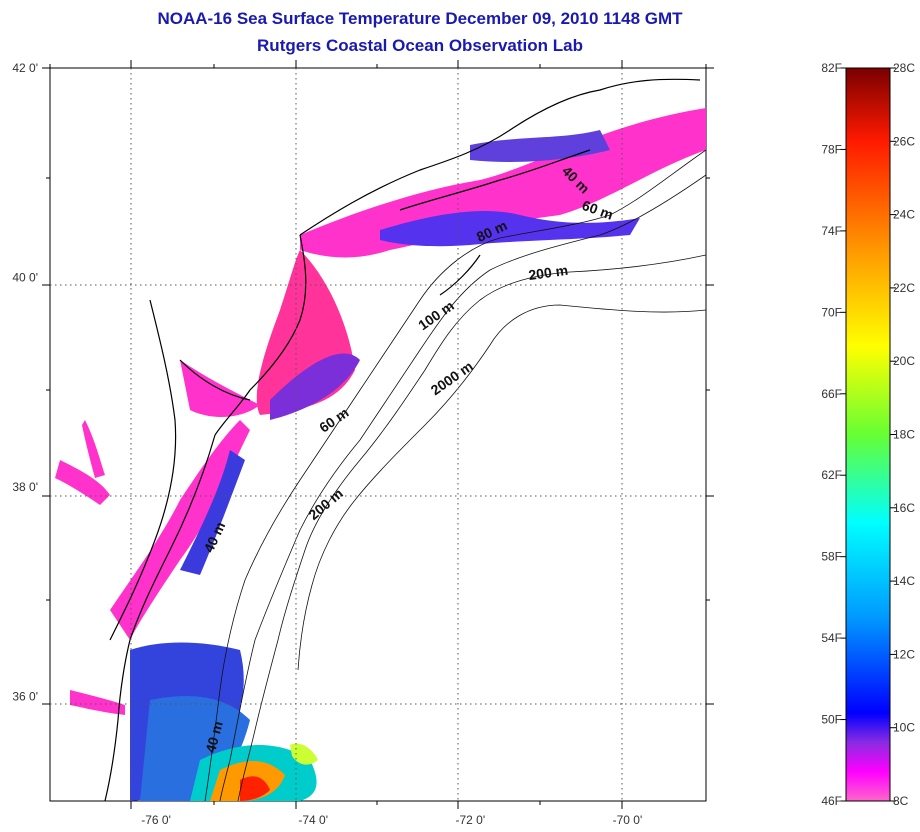  I want to click on lat-label: 40 0', so click(25, 277).